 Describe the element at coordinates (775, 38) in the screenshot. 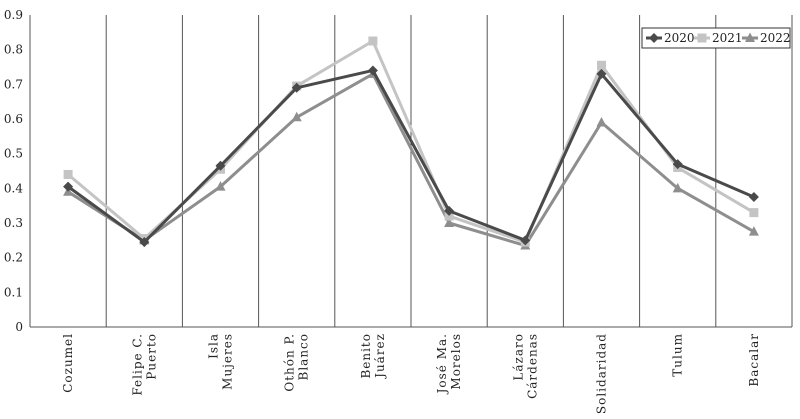

I see `legend-label: 2022` at that location.